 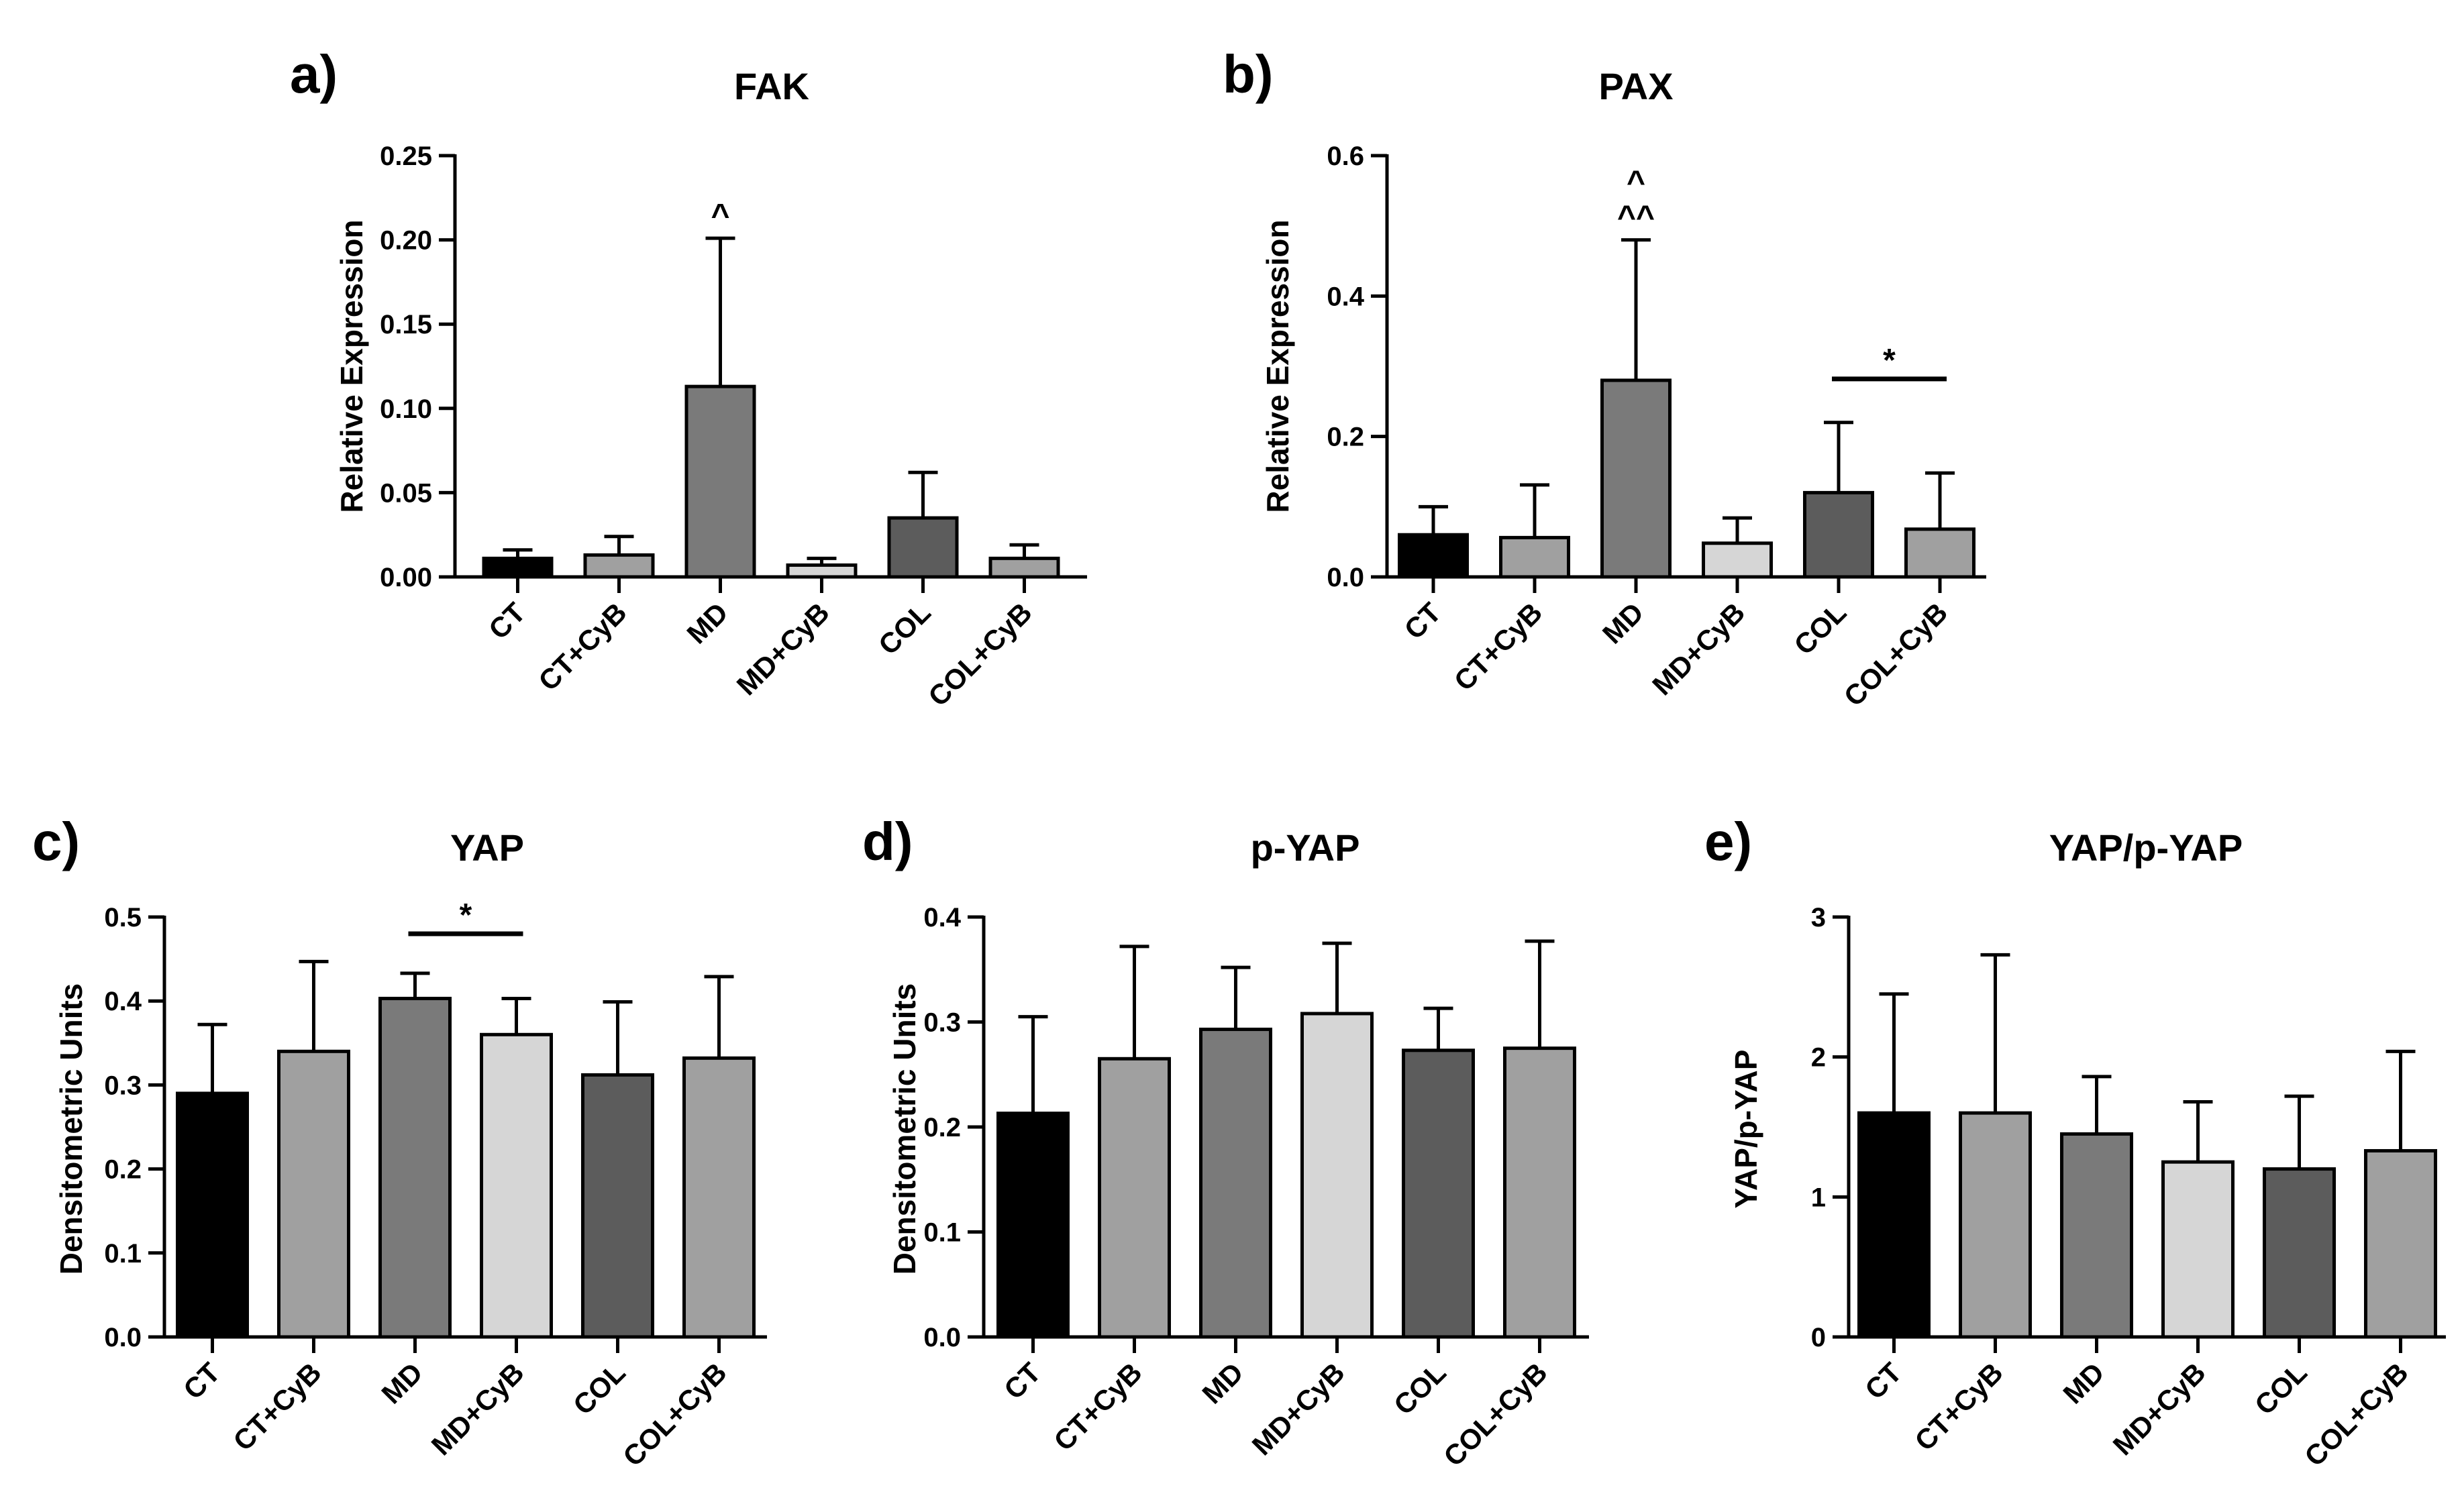 I want to click on y-tick-label: 0.5, so click(x=123, y=918).